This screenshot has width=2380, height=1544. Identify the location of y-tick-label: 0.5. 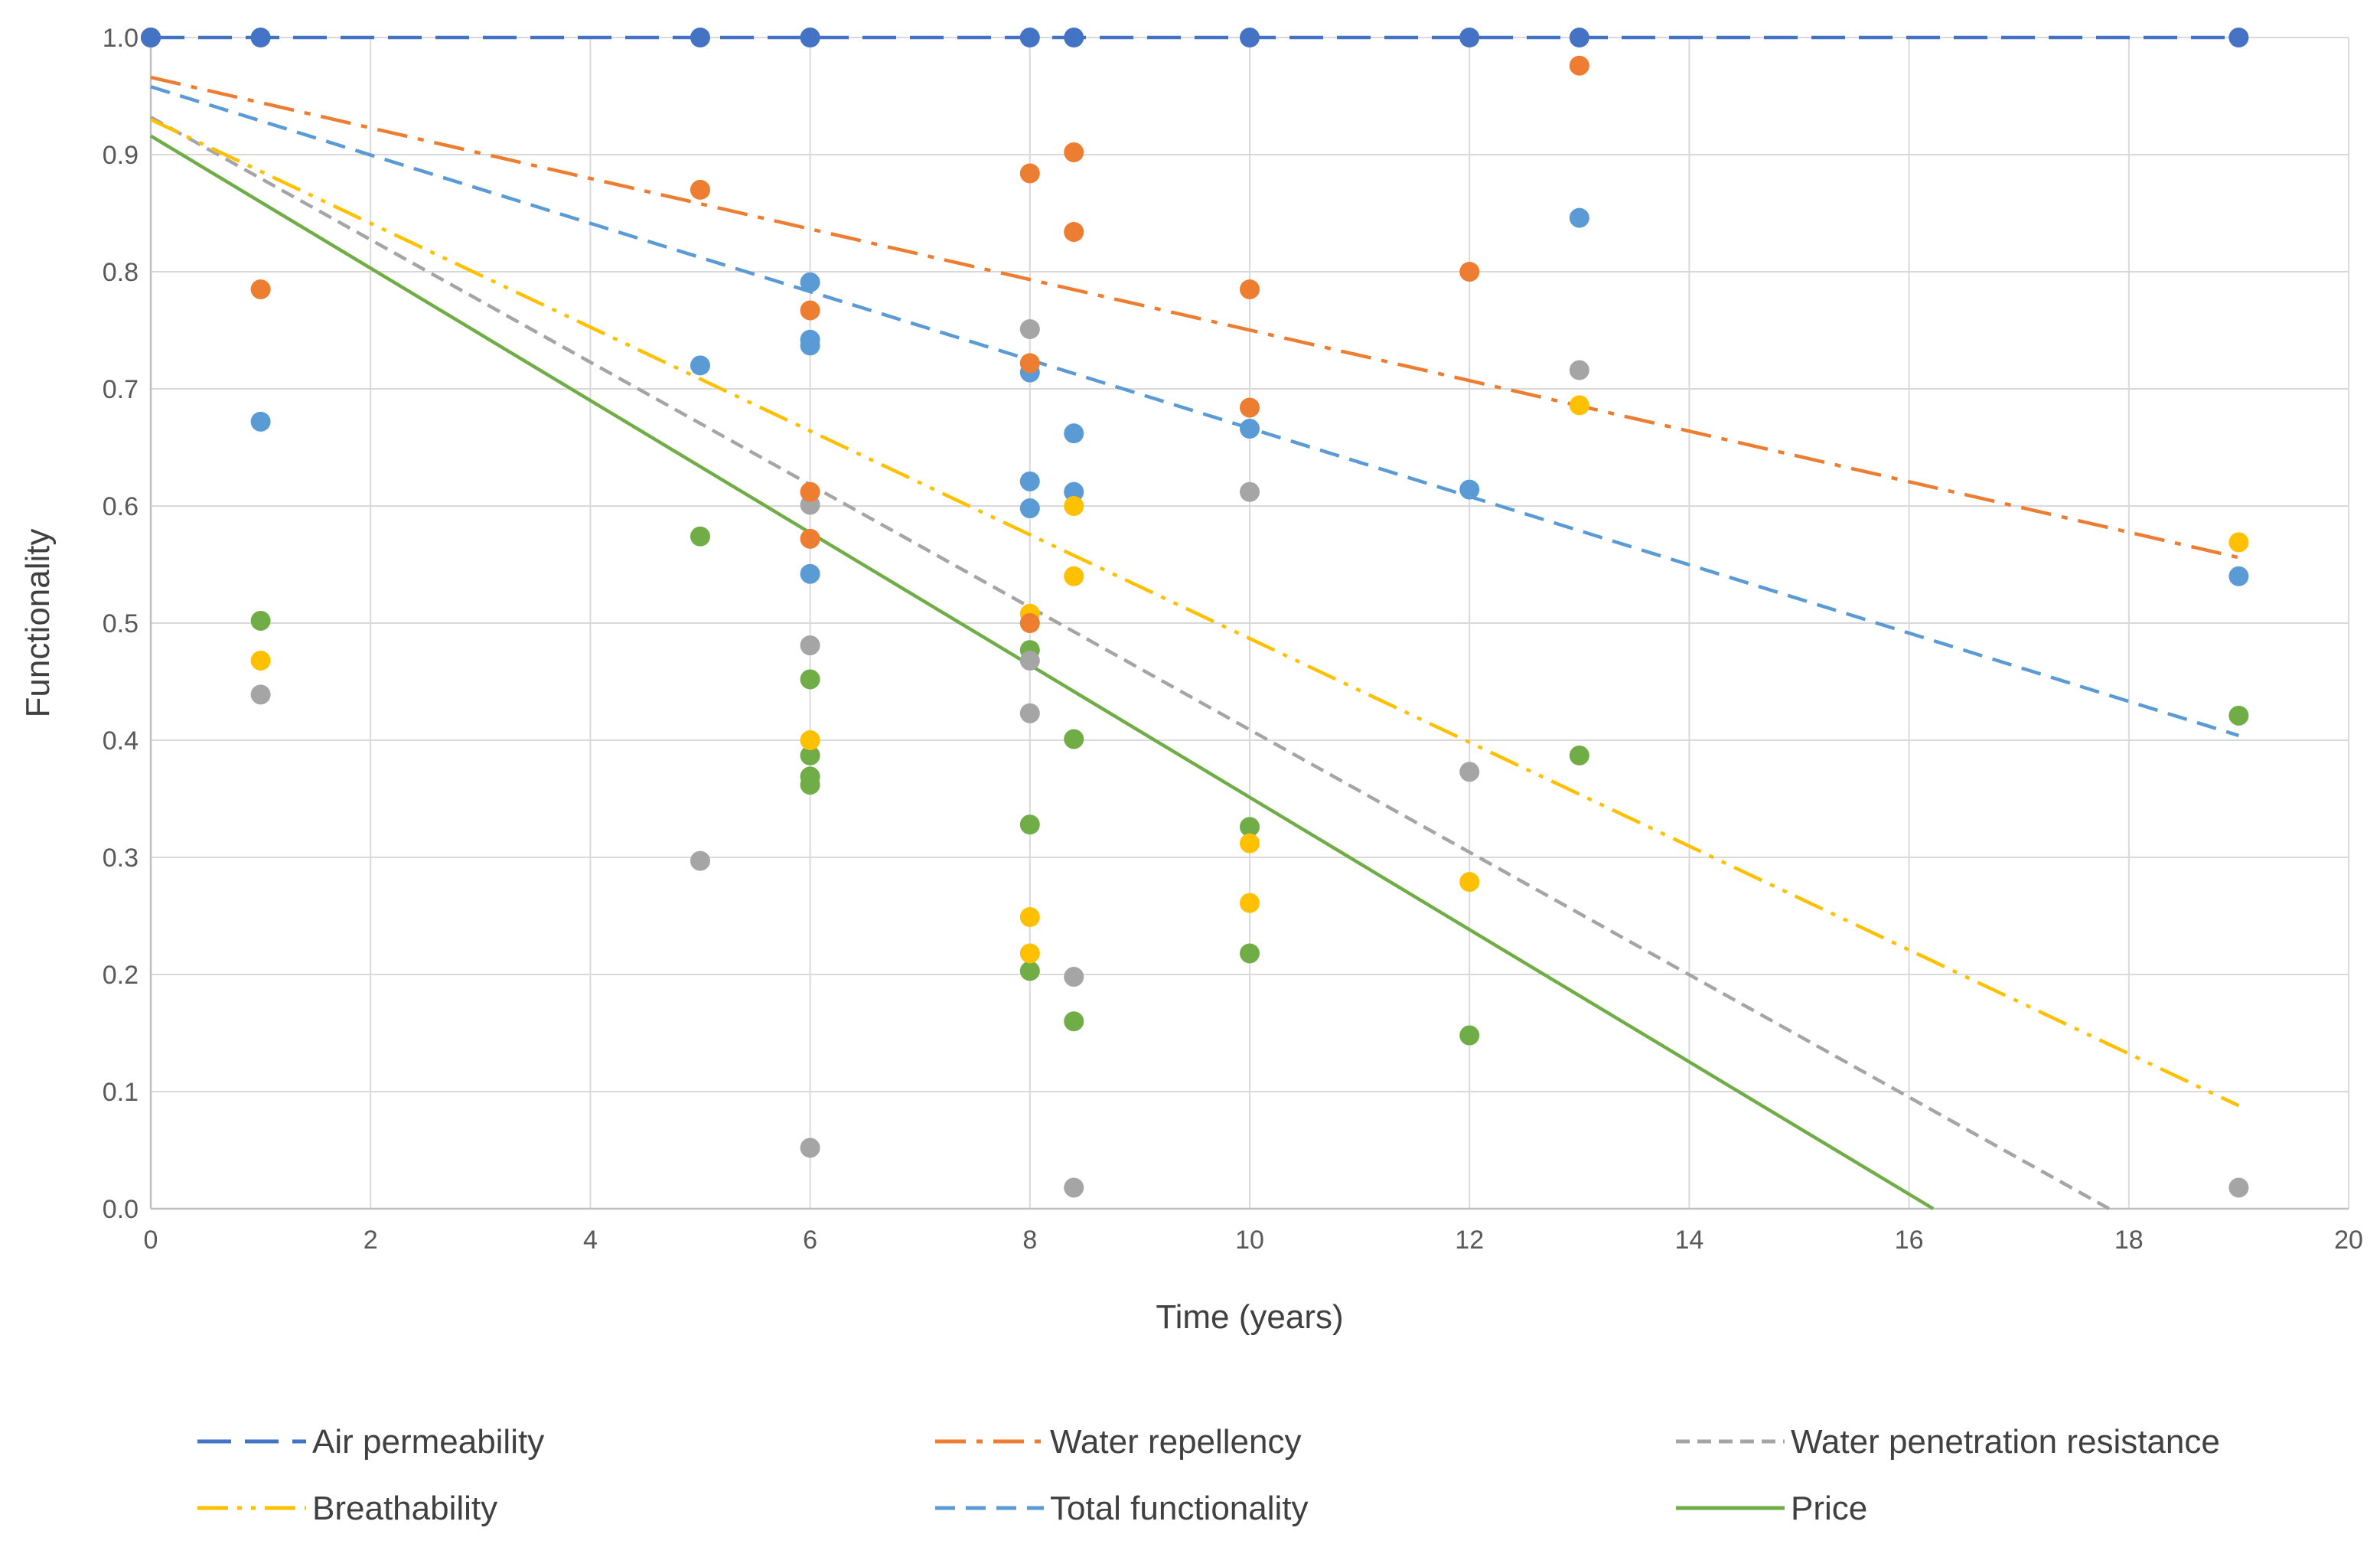
(121, 623).